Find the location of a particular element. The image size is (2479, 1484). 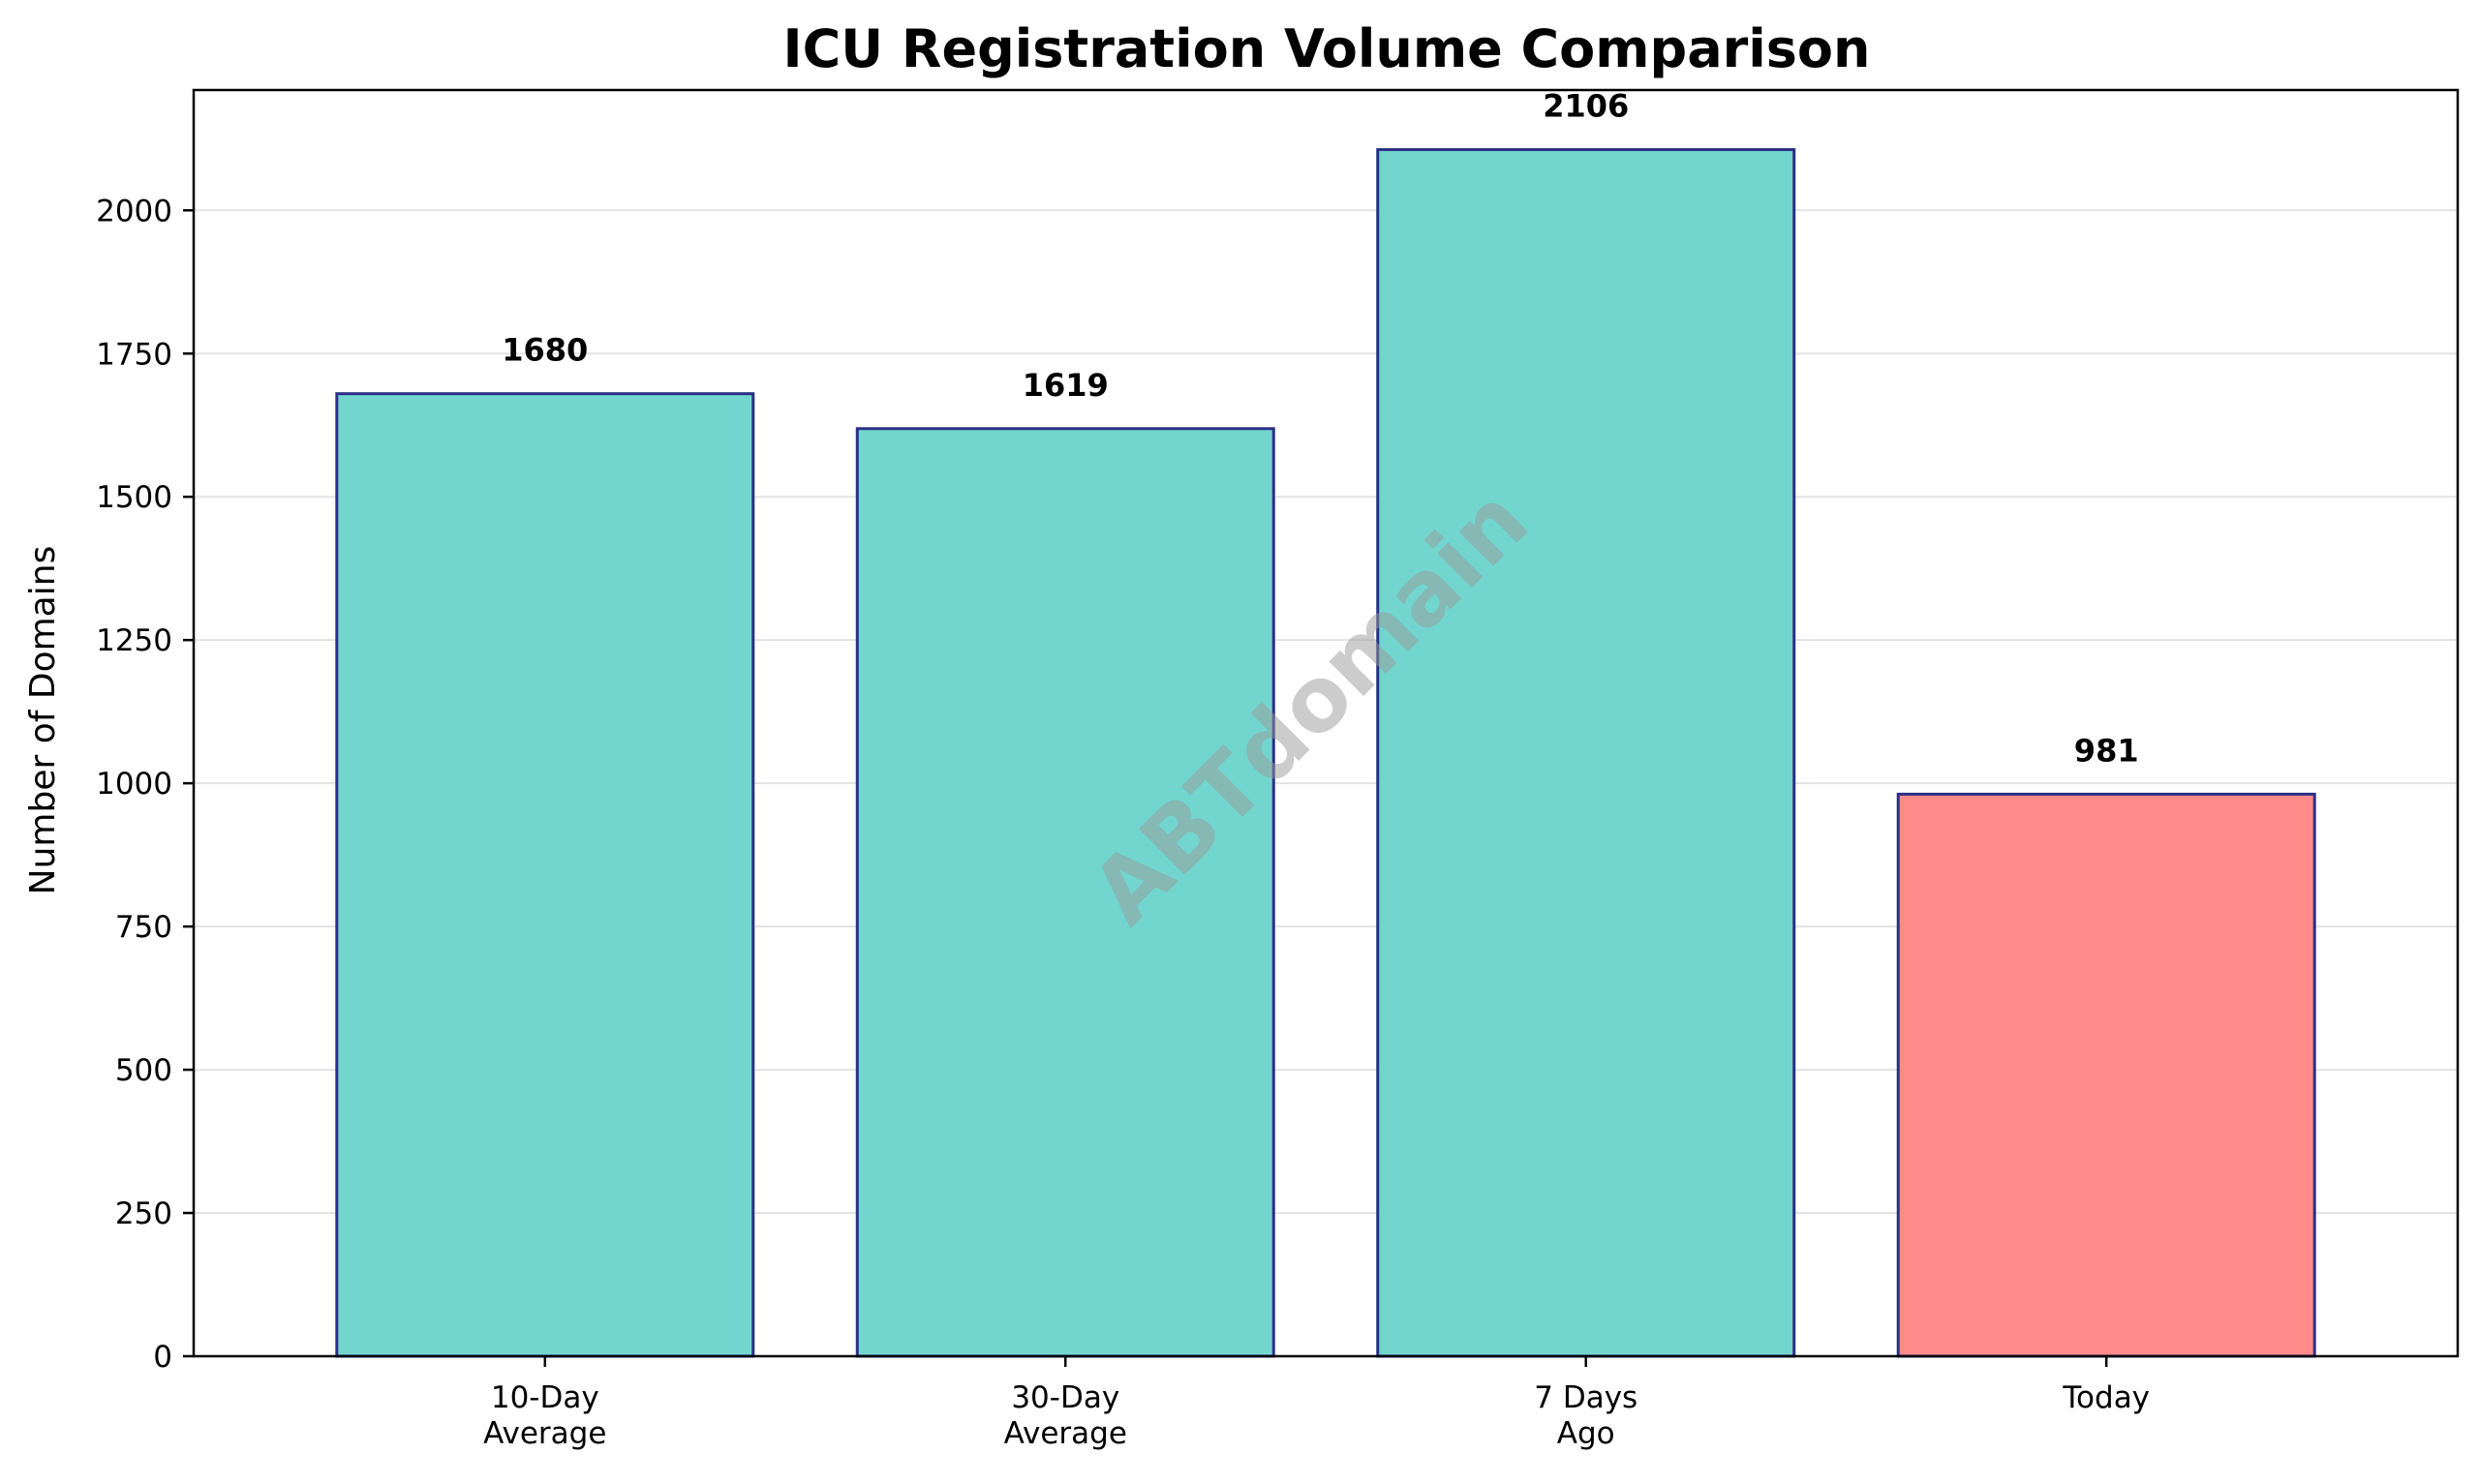

value-label-3: 981 is located at coordinates (2106, 750).